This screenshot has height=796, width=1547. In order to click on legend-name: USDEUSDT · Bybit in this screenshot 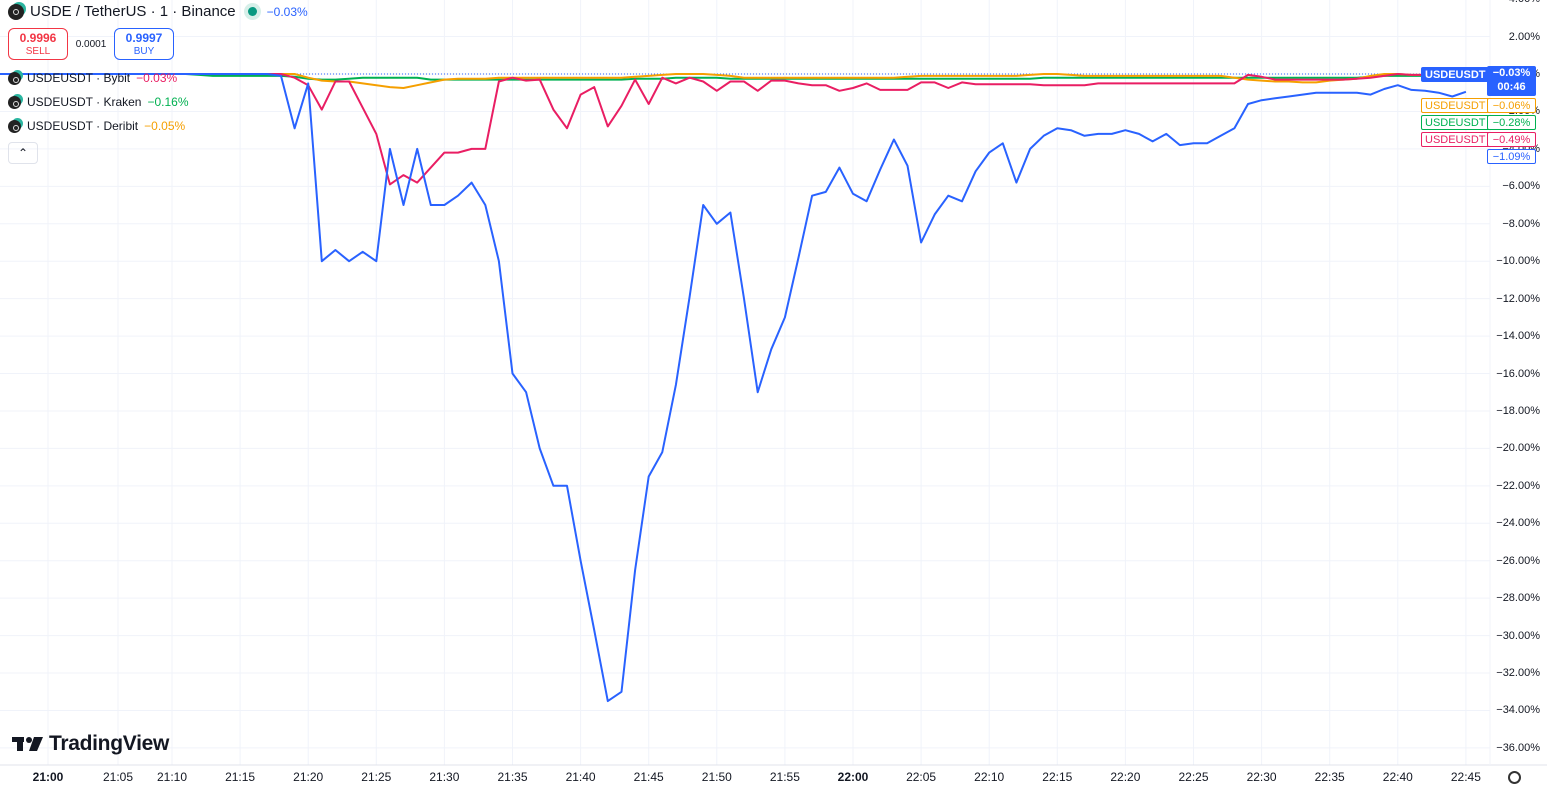, I will do `click(79, 78)`.